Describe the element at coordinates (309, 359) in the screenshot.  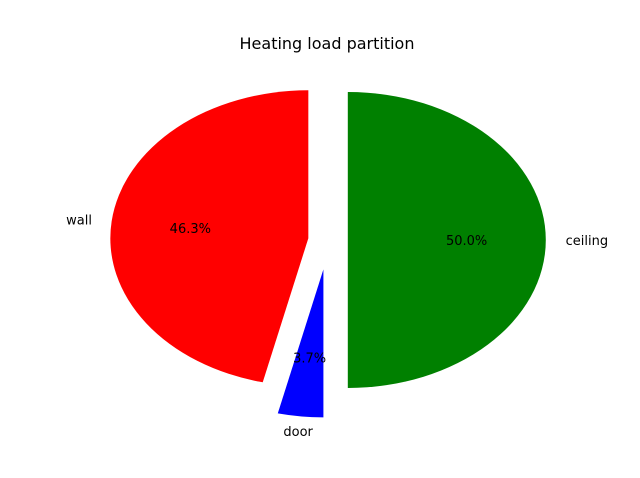
I see `slice-percent-door: 3.7%` at that location.